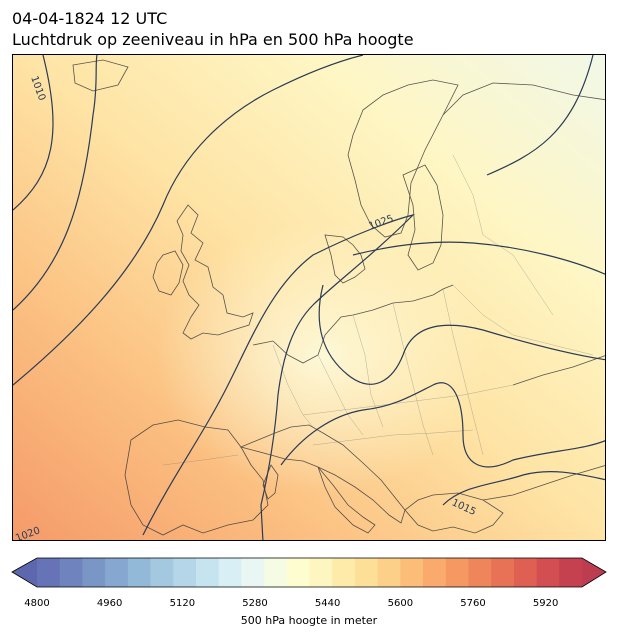 This screenshot has height=639, width=618. What do you see at coordinates (309, 620) in the screenshot?
I see `colorbar-label: 500 hPa hoogte in meter` at bounding box center [309, 620].